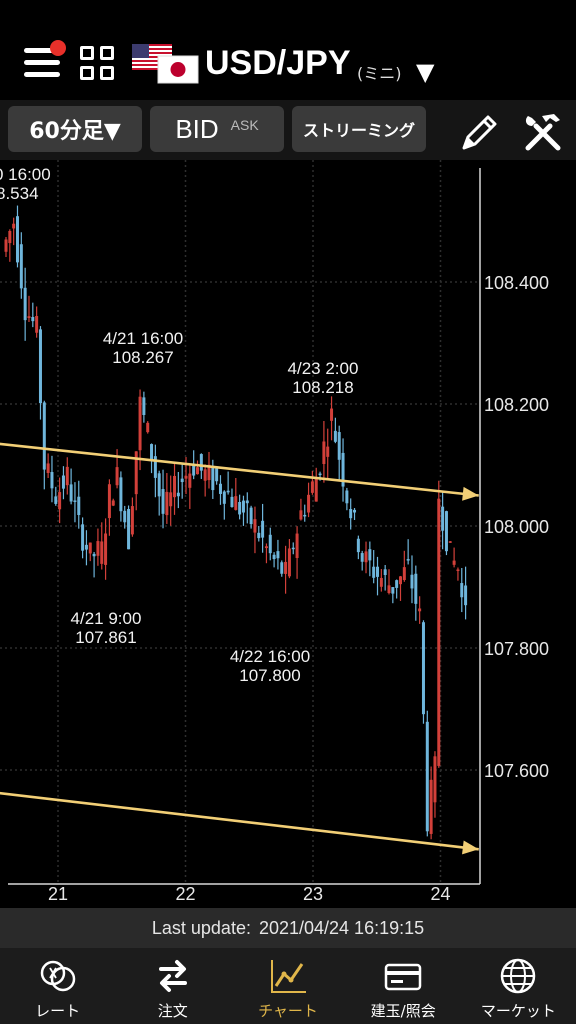 Image resolution: width=576 pixels, height=1024 pixels. Describe the element at coordinates (75, 129) in the screenshot. I see `timeframe-button: 60分足▼` at that location.